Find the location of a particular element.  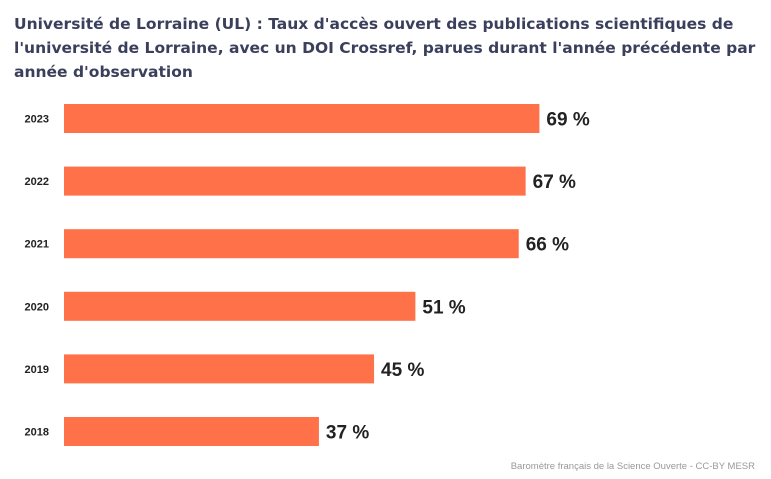

category-label: 2021 is located at coordinates (37, 245).